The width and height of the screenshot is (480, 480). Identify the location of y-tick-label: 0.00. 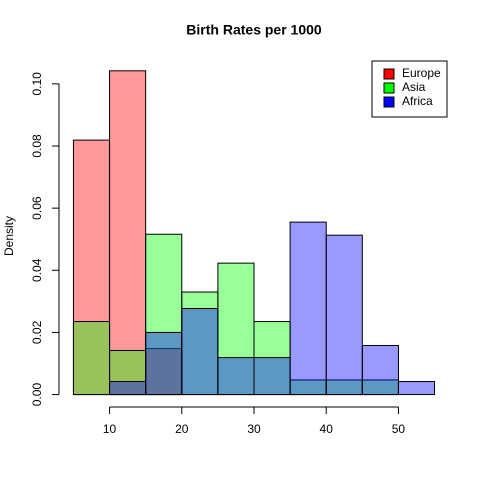
(37, 395).